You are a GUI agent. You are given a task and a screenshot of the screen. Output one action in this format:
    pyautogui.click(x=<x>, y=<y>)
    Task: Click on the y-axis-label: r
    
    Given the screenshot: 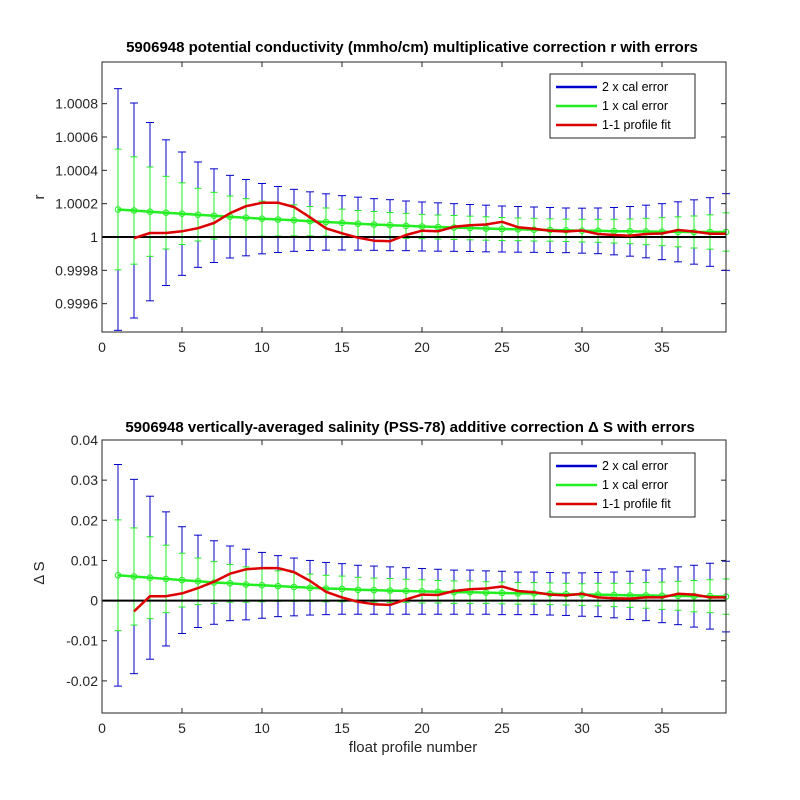 What is the action you would take?
    pyautogui.click(x=39, y=197)
    